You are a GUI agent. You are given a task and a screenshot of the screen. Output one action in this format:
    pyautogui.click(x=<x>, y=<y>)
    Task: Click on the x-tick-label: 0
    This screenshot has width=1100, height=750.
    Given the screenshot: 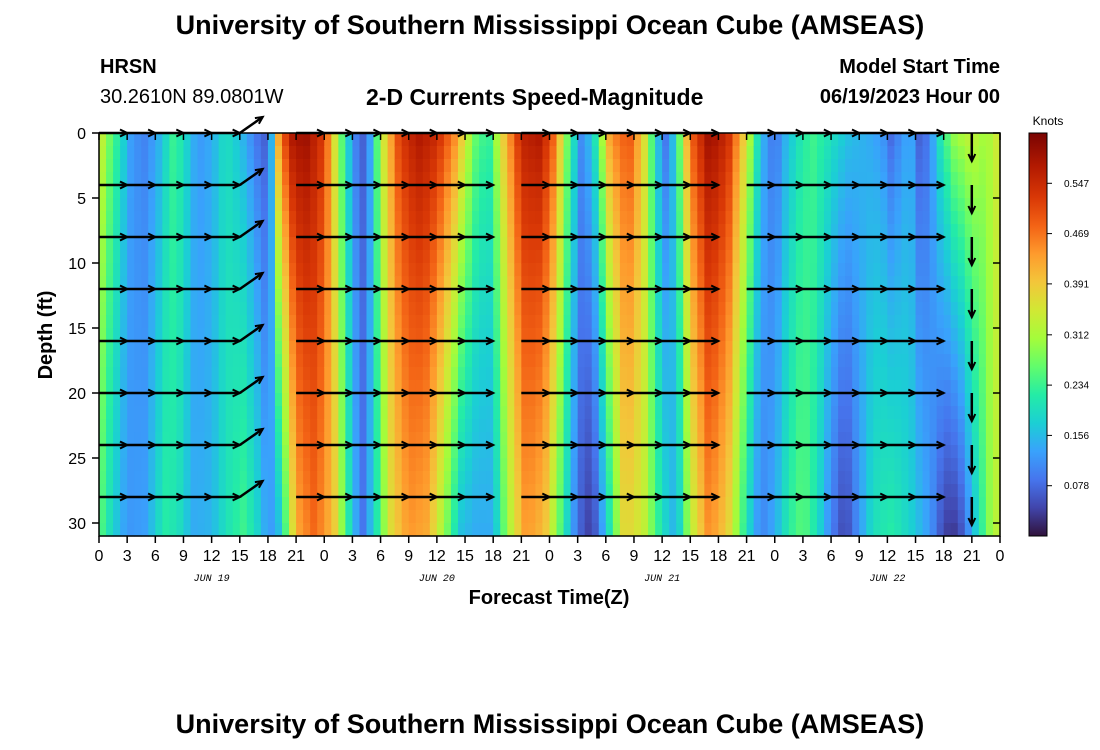 What is the action you would take?
    pyautogui.click(x=549, y=556)
    